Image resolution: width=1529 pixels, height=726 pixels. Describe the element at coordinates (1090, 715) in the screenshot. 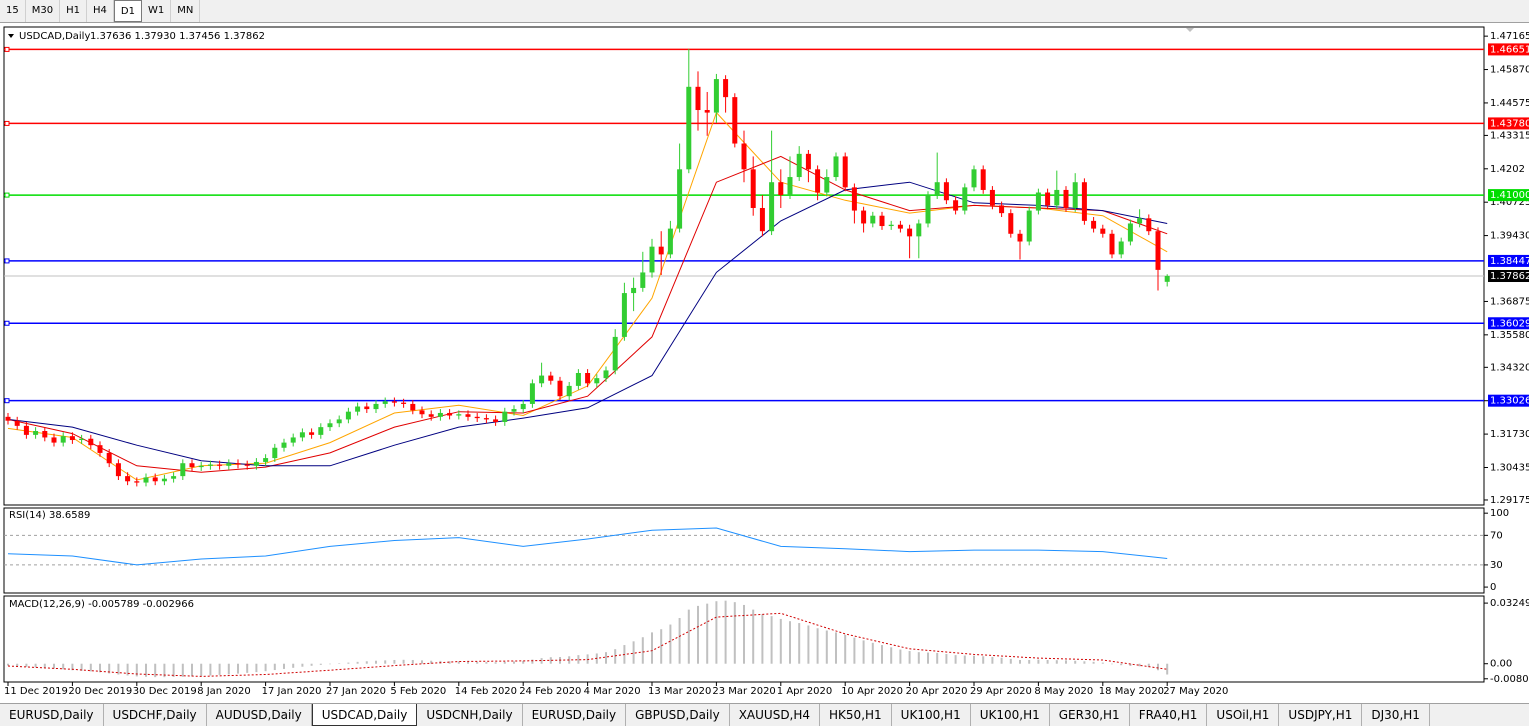

I see `symbol-tab: GER30,H1` at that location.